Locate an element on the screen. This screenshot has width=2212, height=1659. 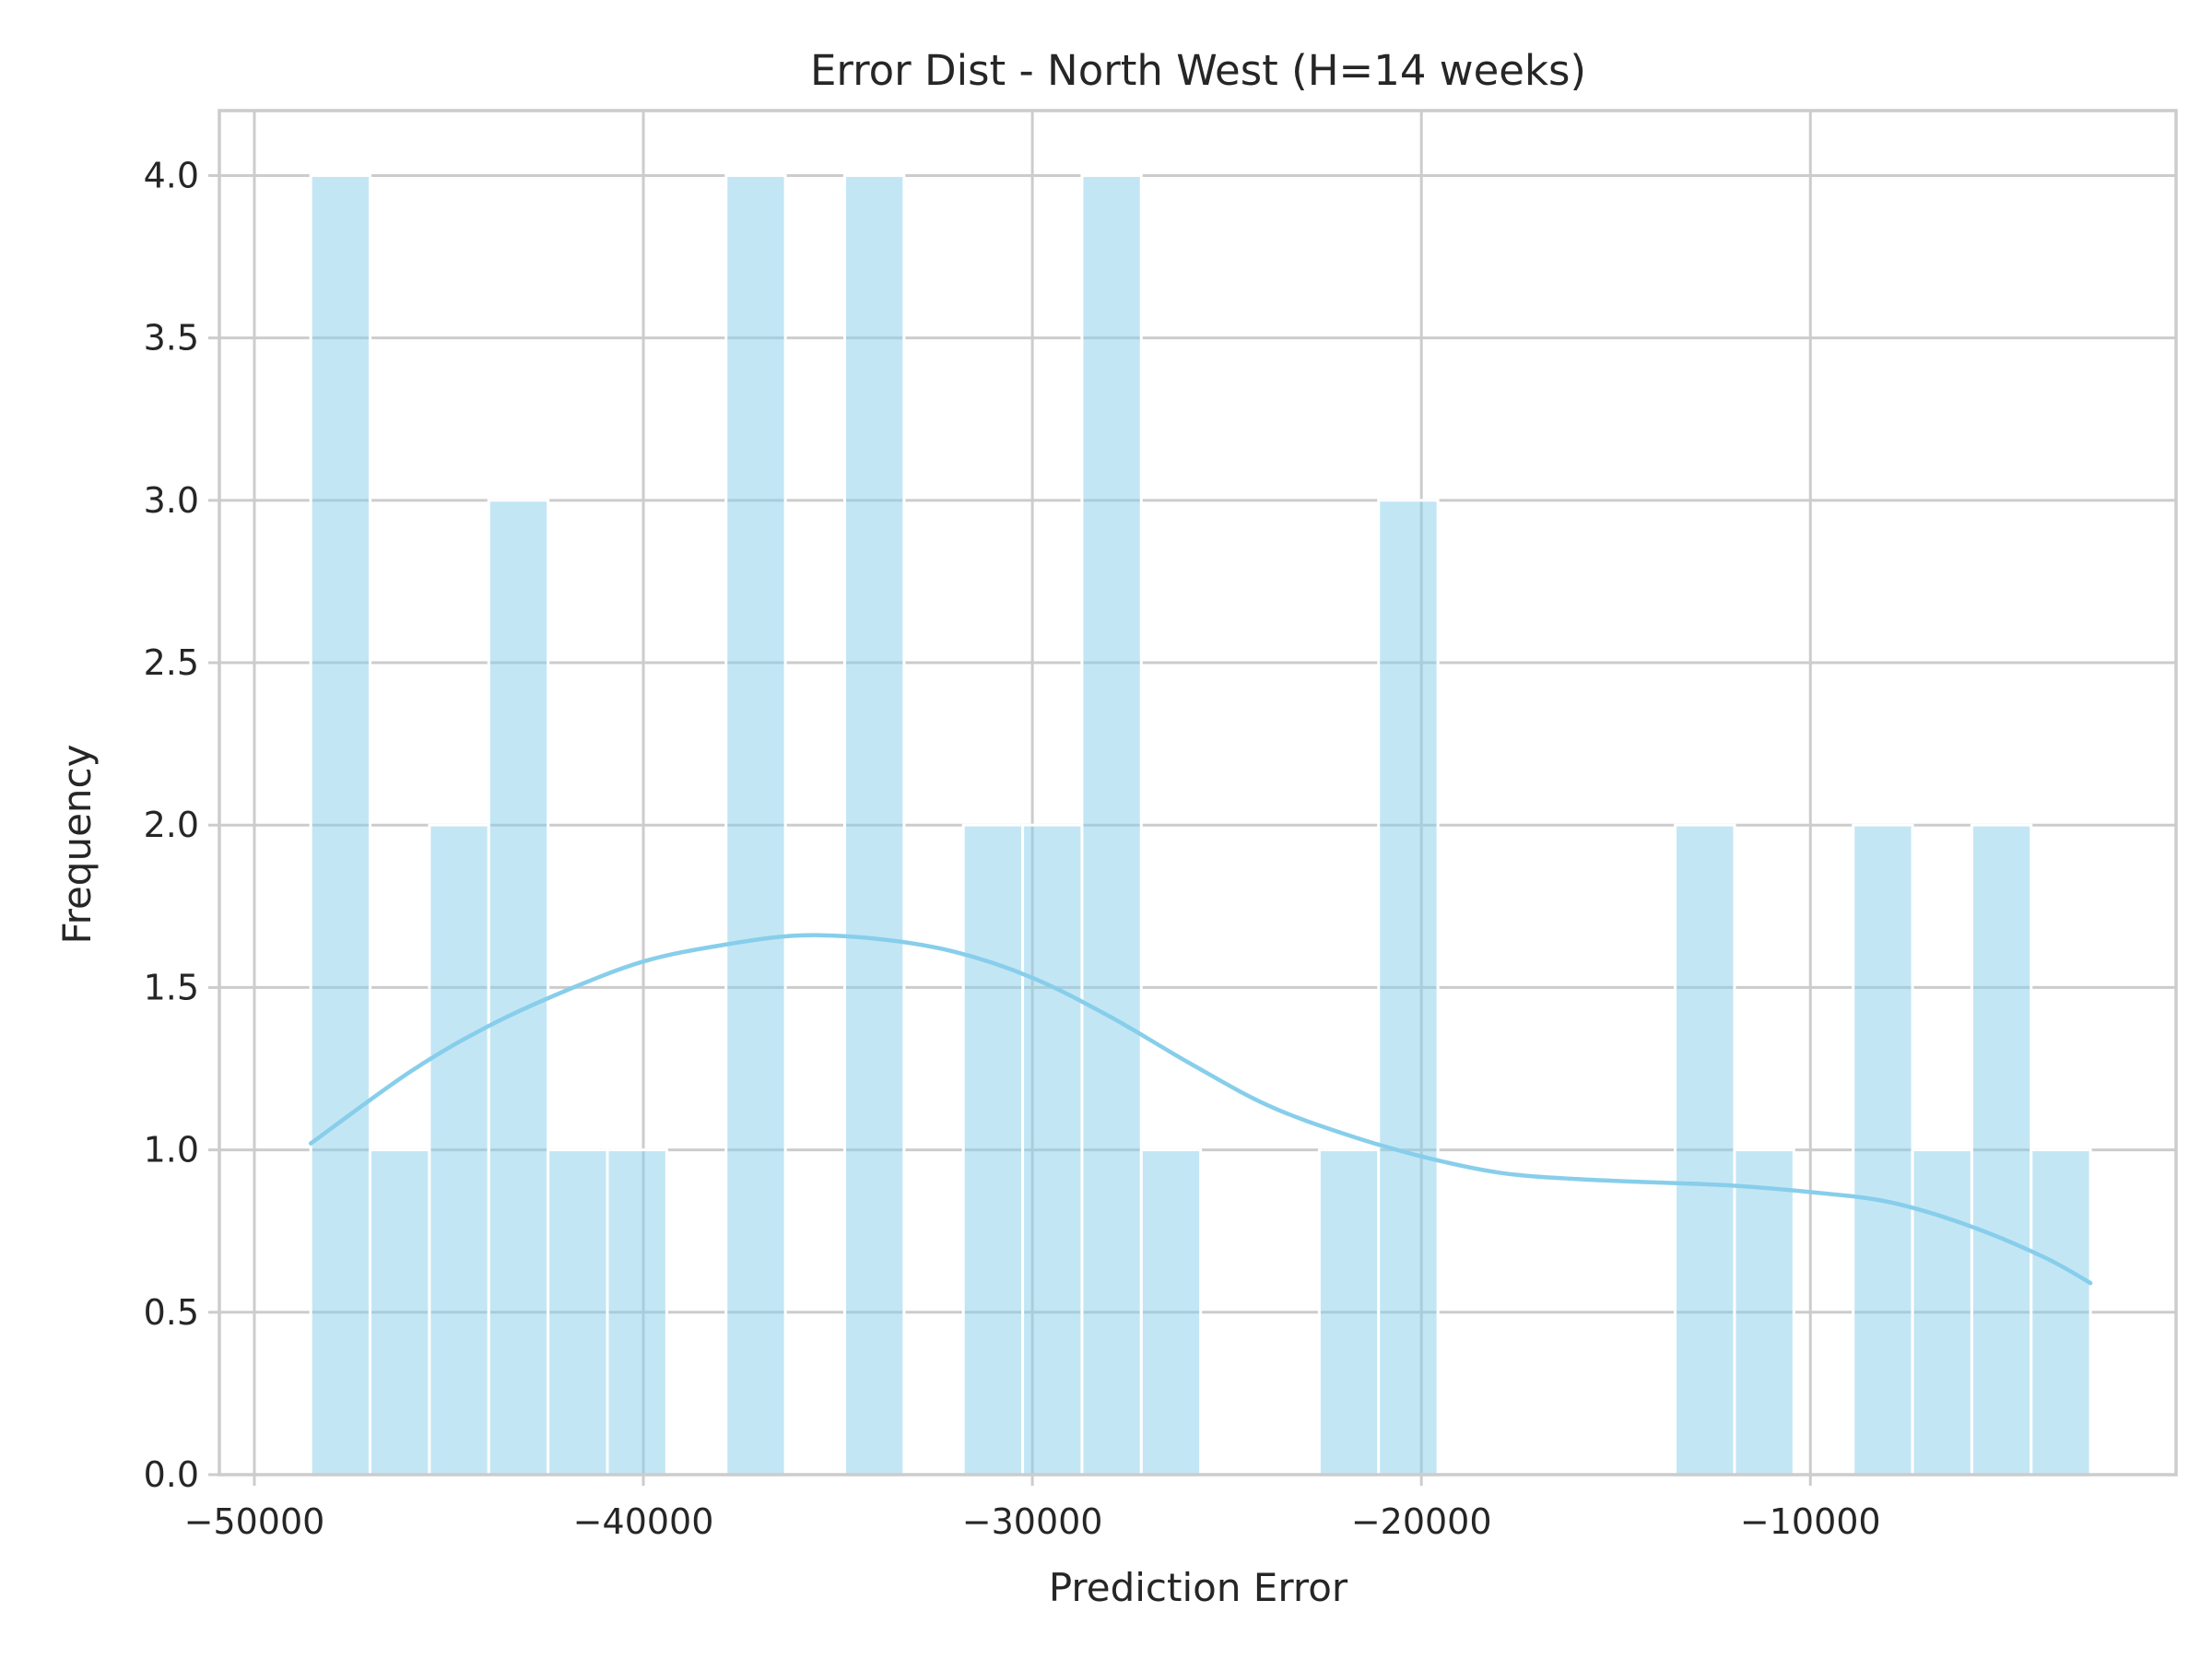
chart-title: Error Dist - North West (H=14 weeks) is located at coordinates (1198, 70).